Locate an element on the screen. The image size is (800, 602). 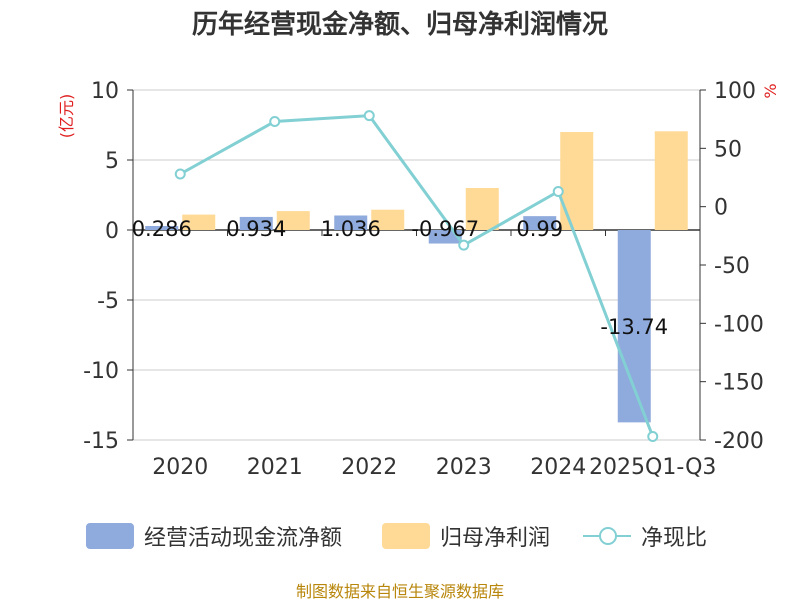
right-axis-tick-label: -200 is located at coordinates (739, 441).